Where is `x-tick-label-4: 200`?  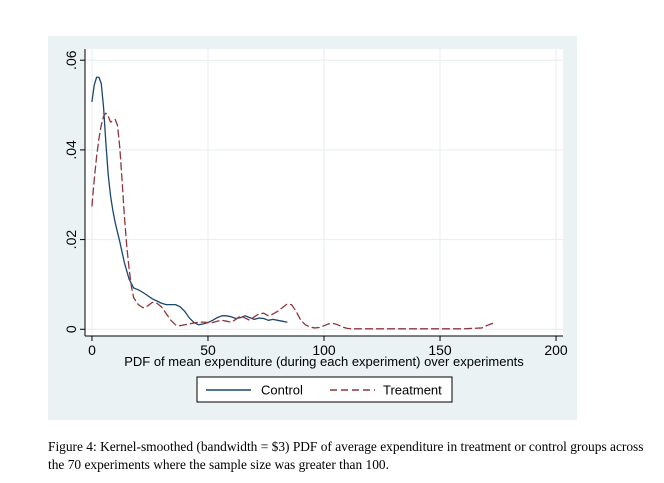
x-tick-label-4: 200 is located at coordinates (556, 350).